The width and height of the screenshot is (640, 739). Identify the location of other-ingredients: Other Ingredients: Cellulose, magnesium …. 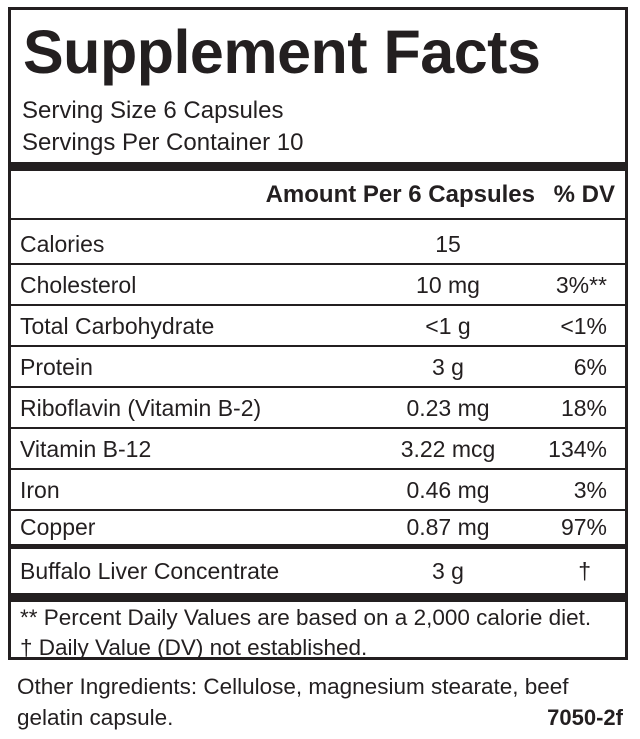
(293, 686).